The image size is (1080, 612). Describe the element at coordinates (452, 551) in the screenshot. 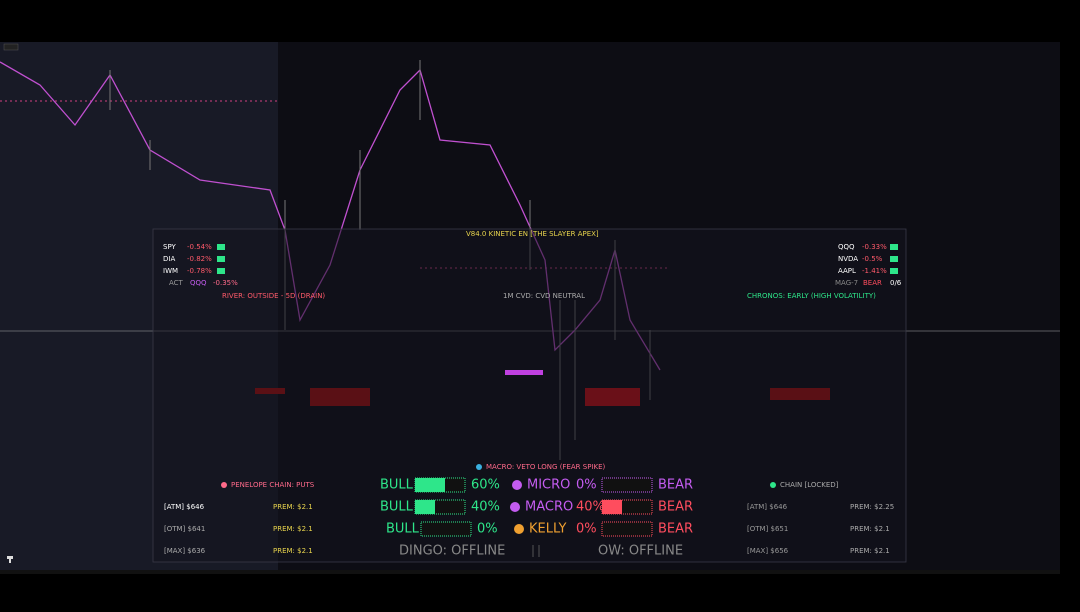

I see `dingo-status: DINGO: OFFLINE` at that location.